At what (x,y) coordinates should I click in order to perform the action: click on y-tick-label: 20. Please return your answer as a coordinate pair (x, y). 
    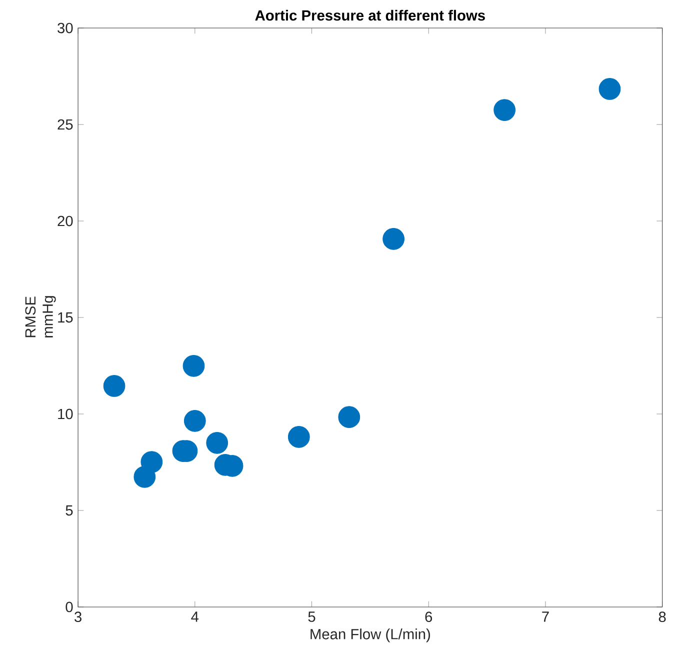
    Looking at the image, I should click on (65, 221).